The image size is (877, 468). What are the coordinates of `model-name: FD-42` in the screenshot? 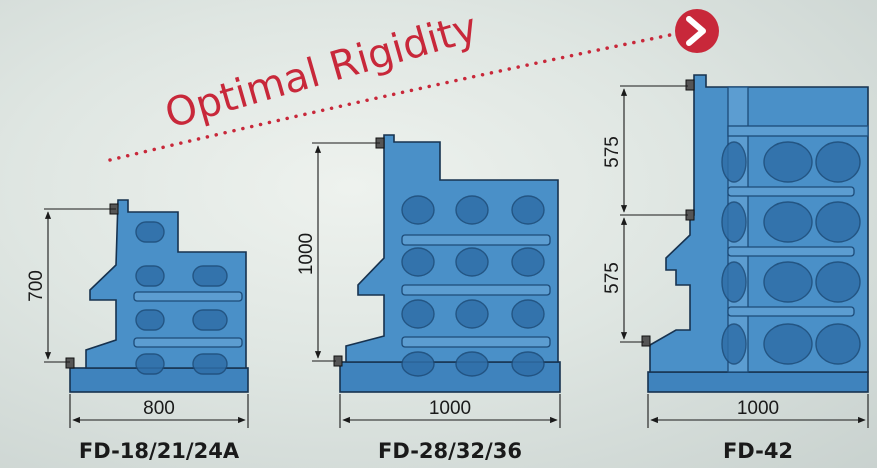 It's located at (758, 451).